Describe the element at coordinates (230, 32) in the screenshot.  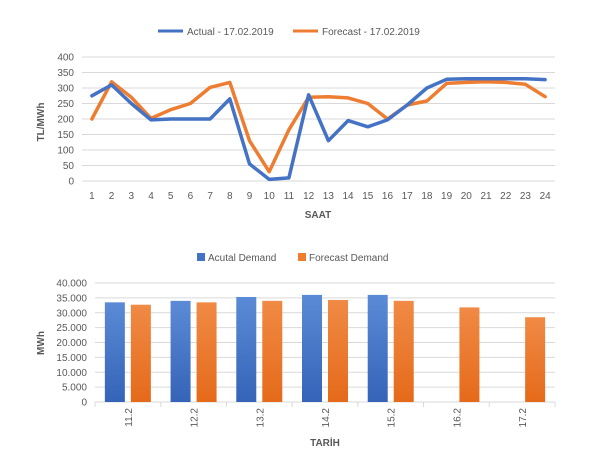
I see `legend-actual-label: Actual - 17.02.2019` at that location.